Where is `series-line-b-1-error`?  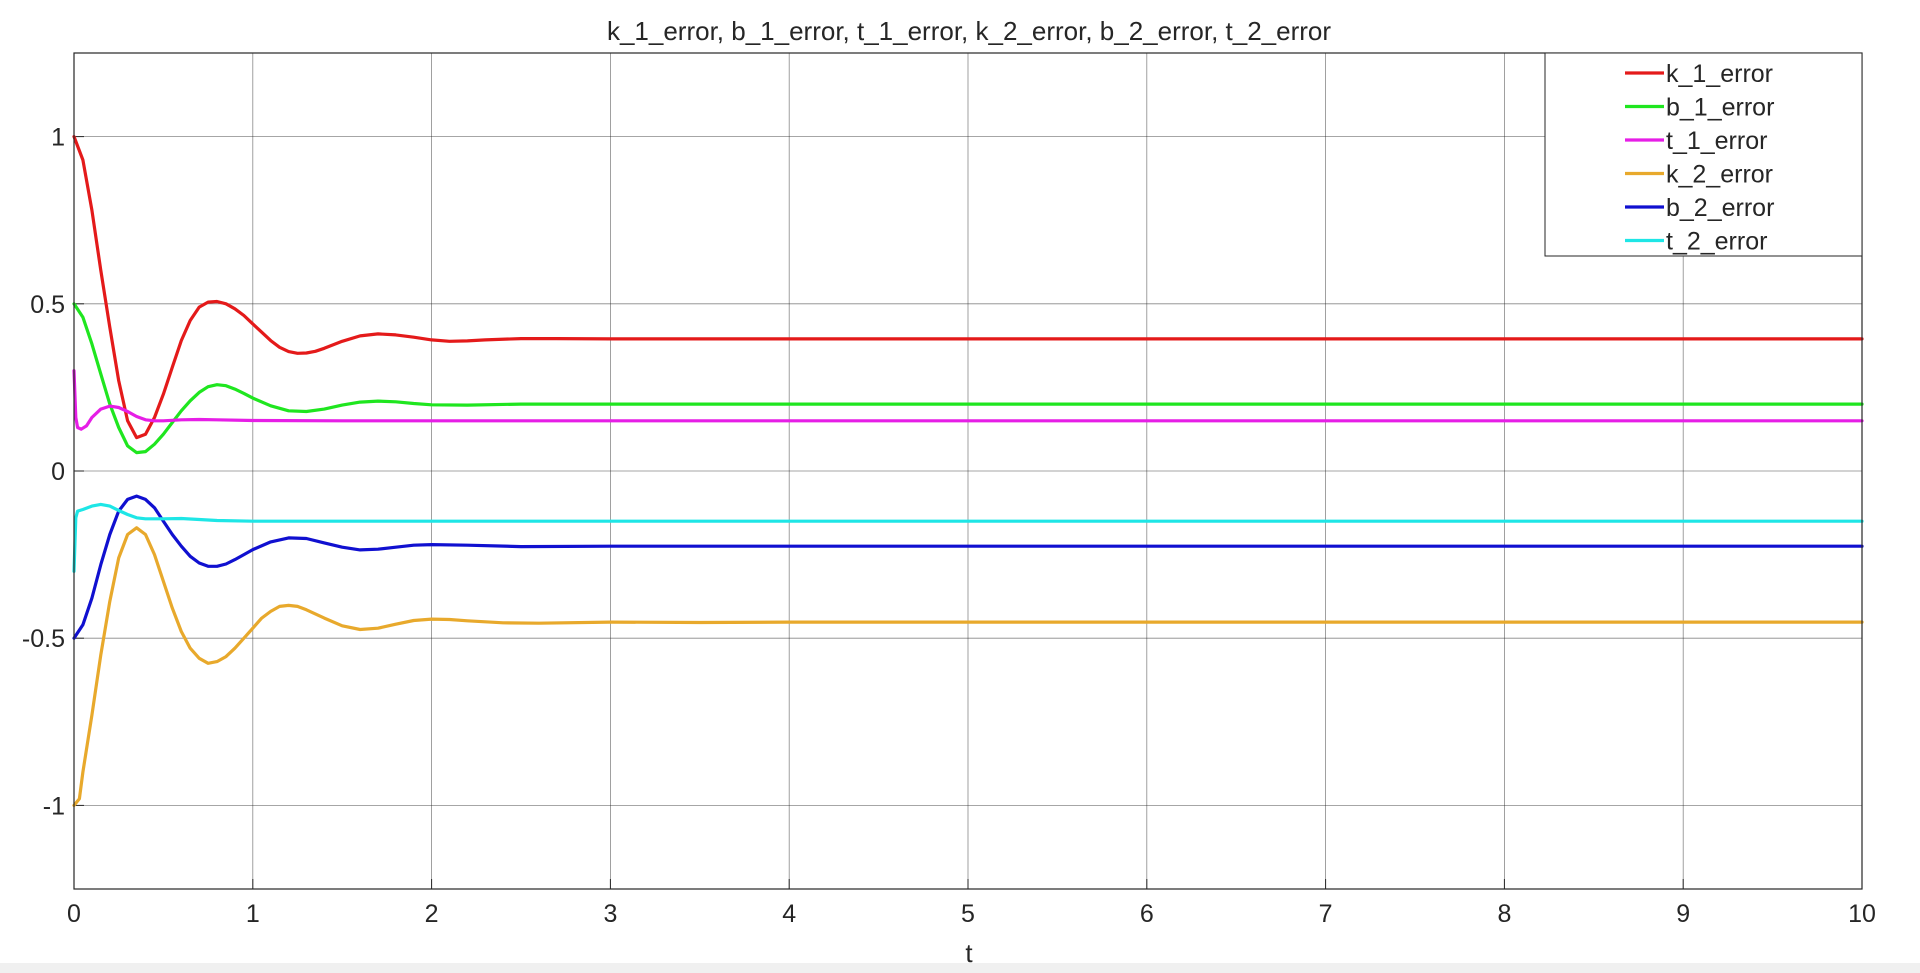
series-line-b-1-error is located at coordinates (968, 378).